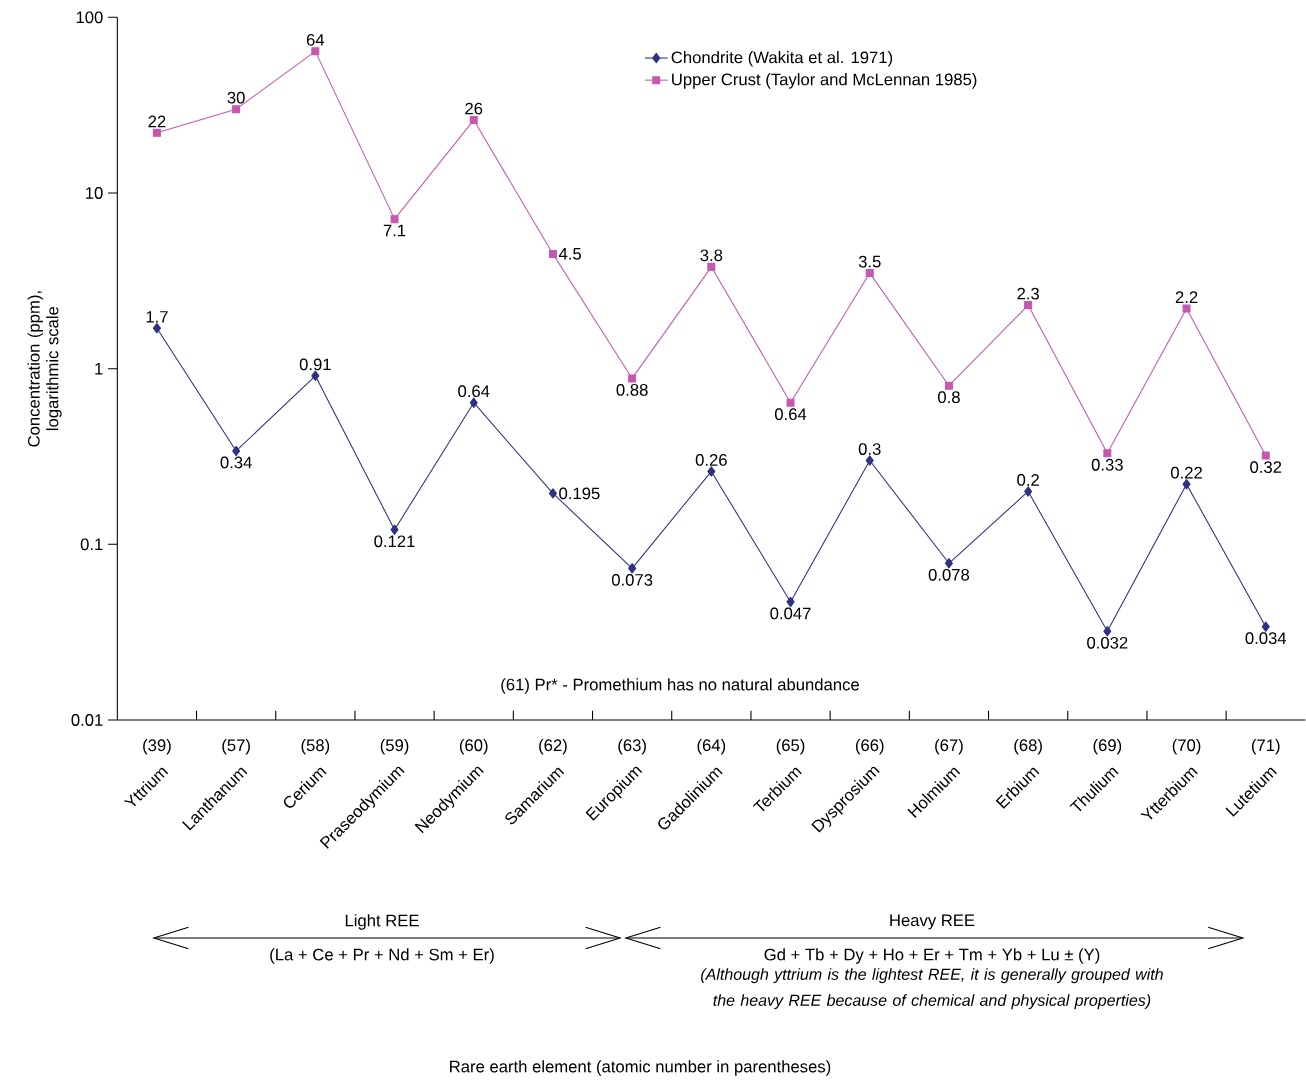 This screenshot has height=1082, width=1306. Describe the element at coordinates (632, 746) in the screenshot. I see `text: (63)` at that location.